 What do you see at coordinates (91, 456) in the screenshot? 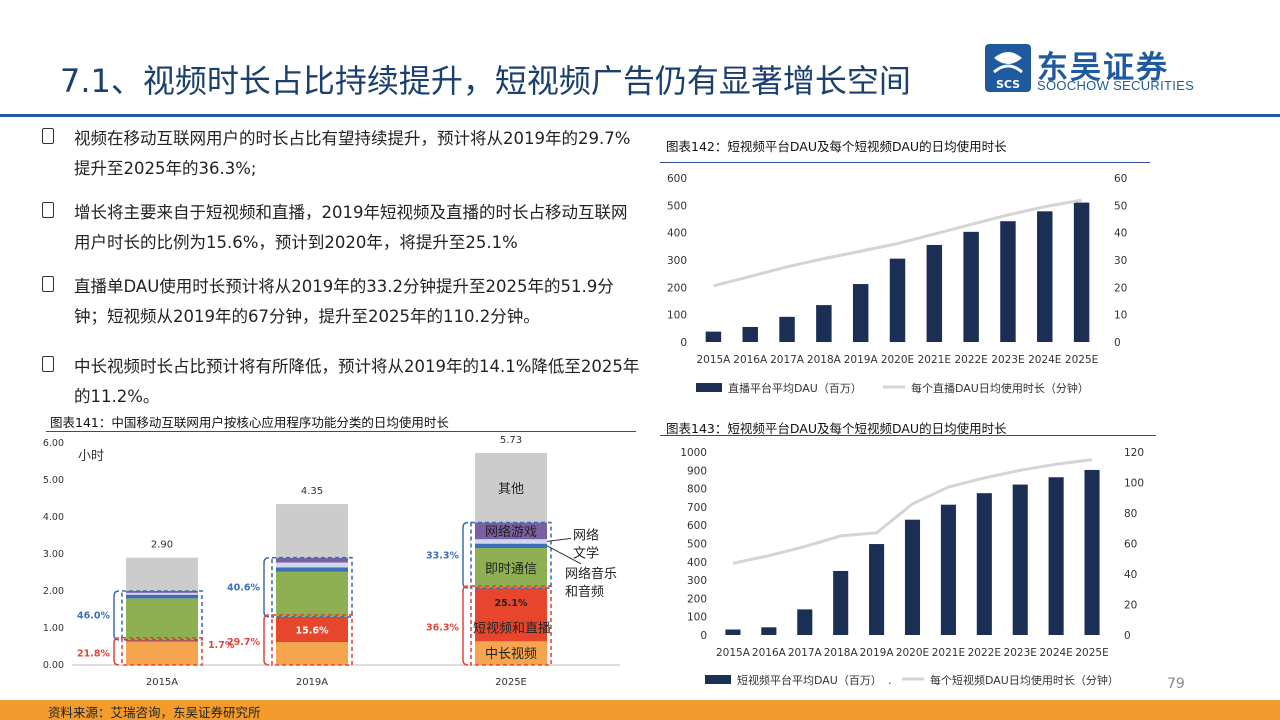
I see `y-axis-unit-label: 小时` at bounding box center [91, 456].